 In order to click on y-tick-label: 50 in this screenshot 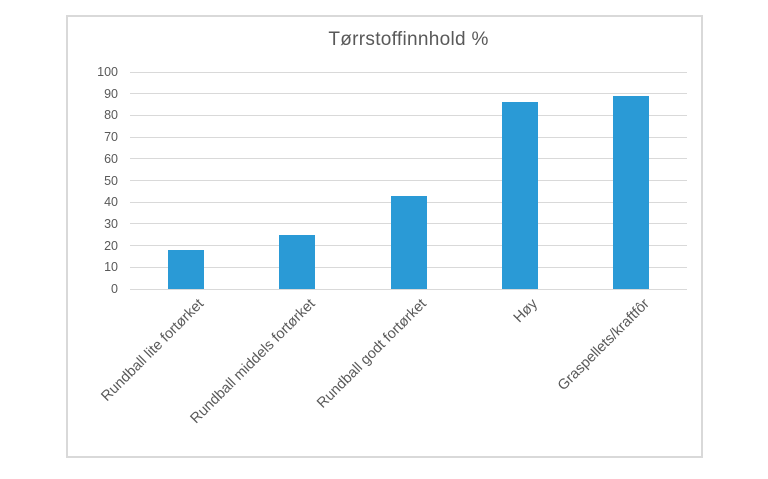, I will do `click(111, 180)`.